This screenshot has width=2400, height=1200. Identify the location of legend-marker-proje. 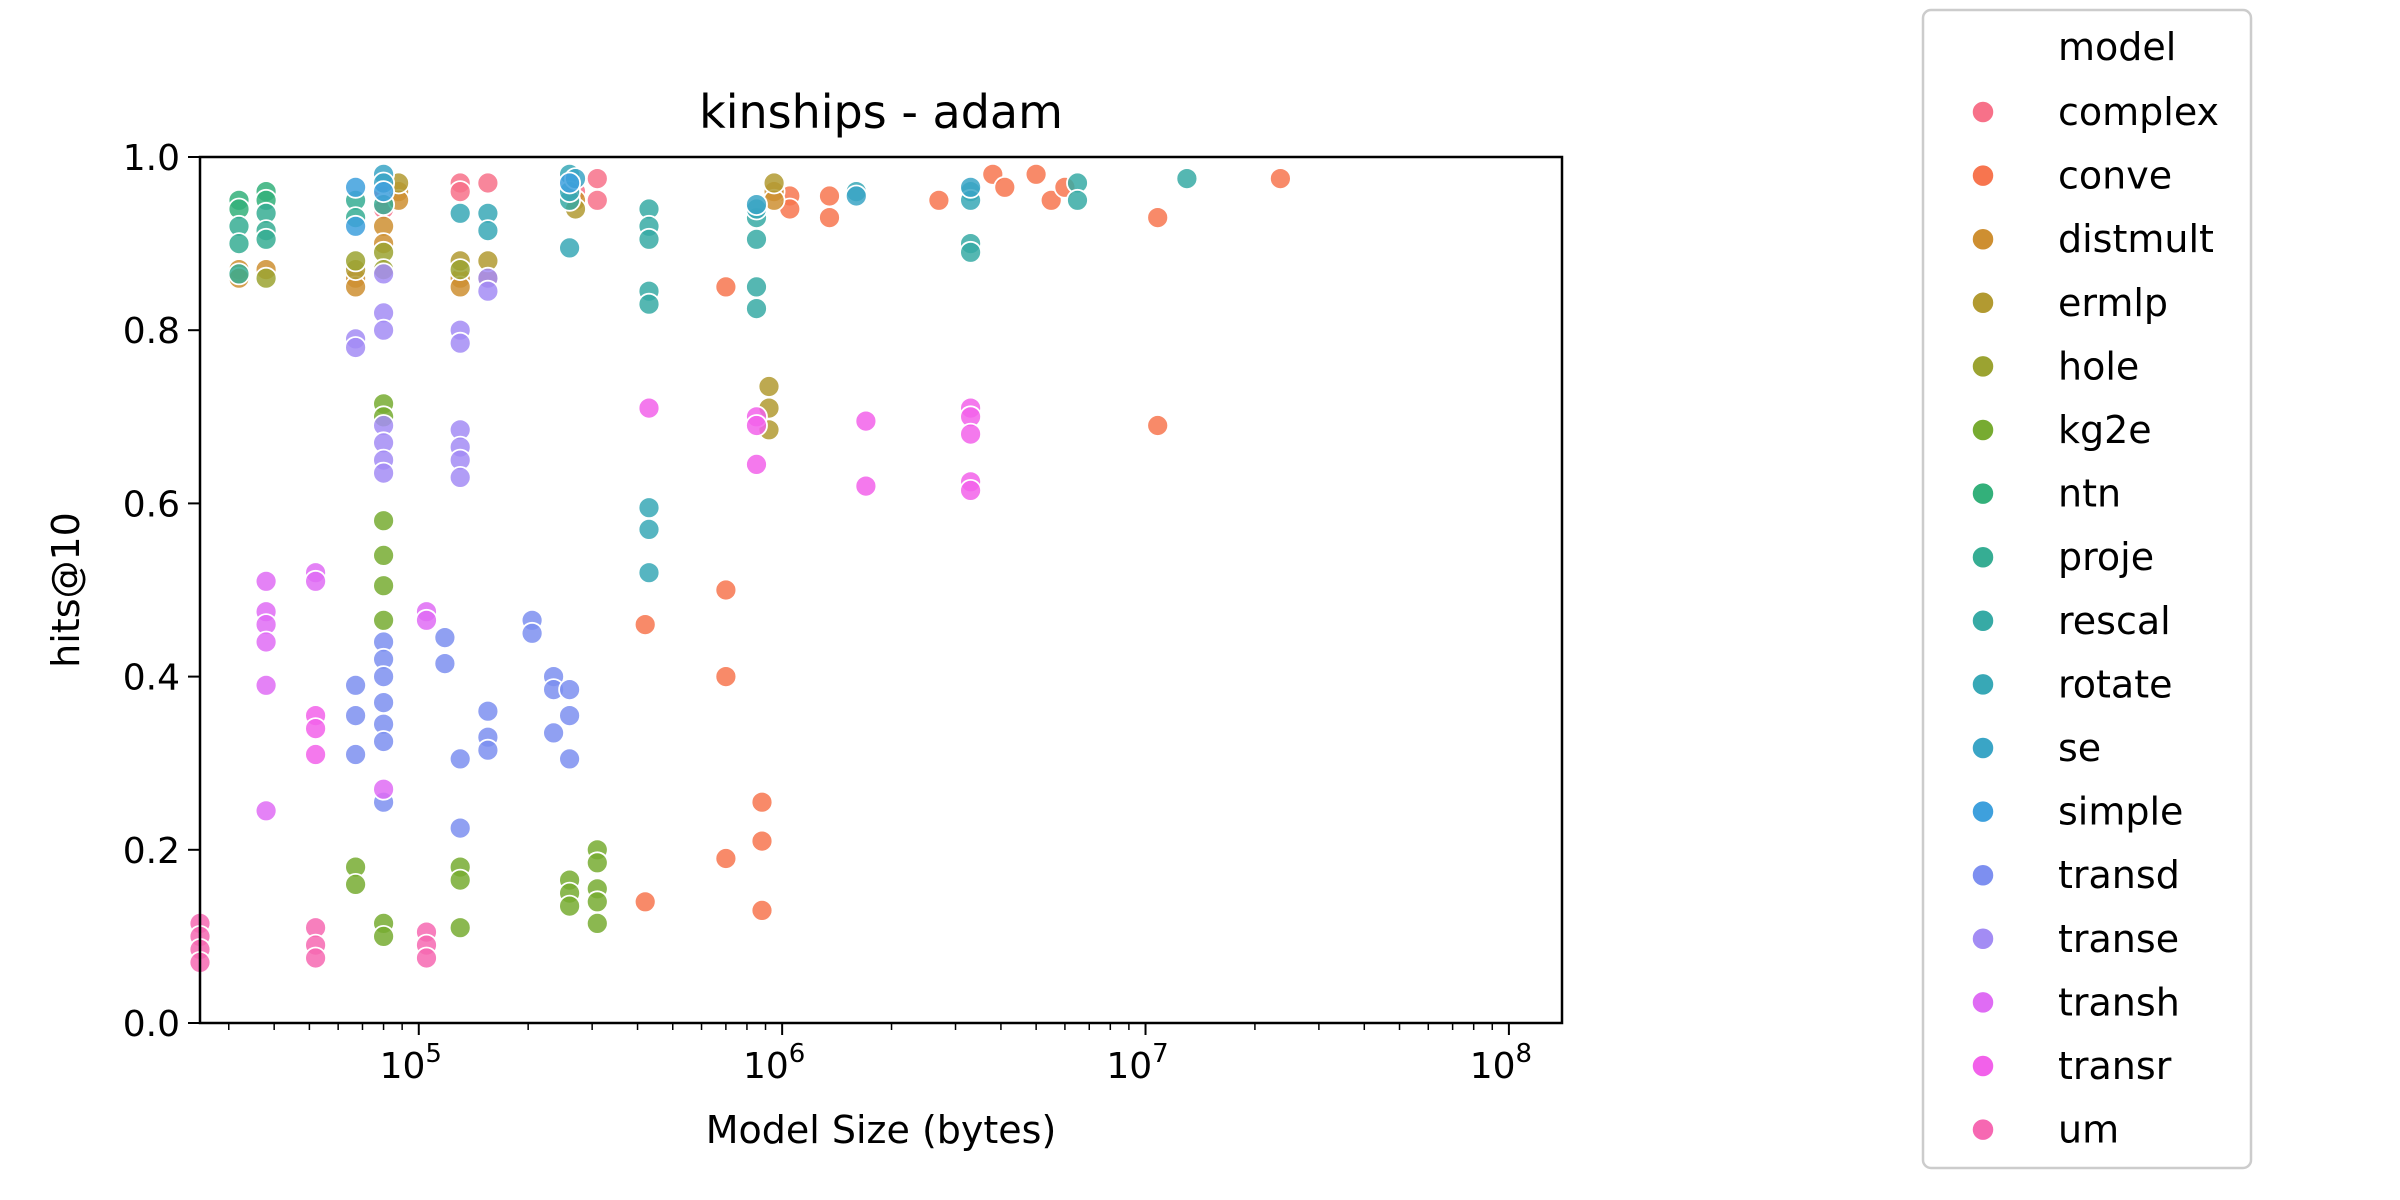
(1983, 557).